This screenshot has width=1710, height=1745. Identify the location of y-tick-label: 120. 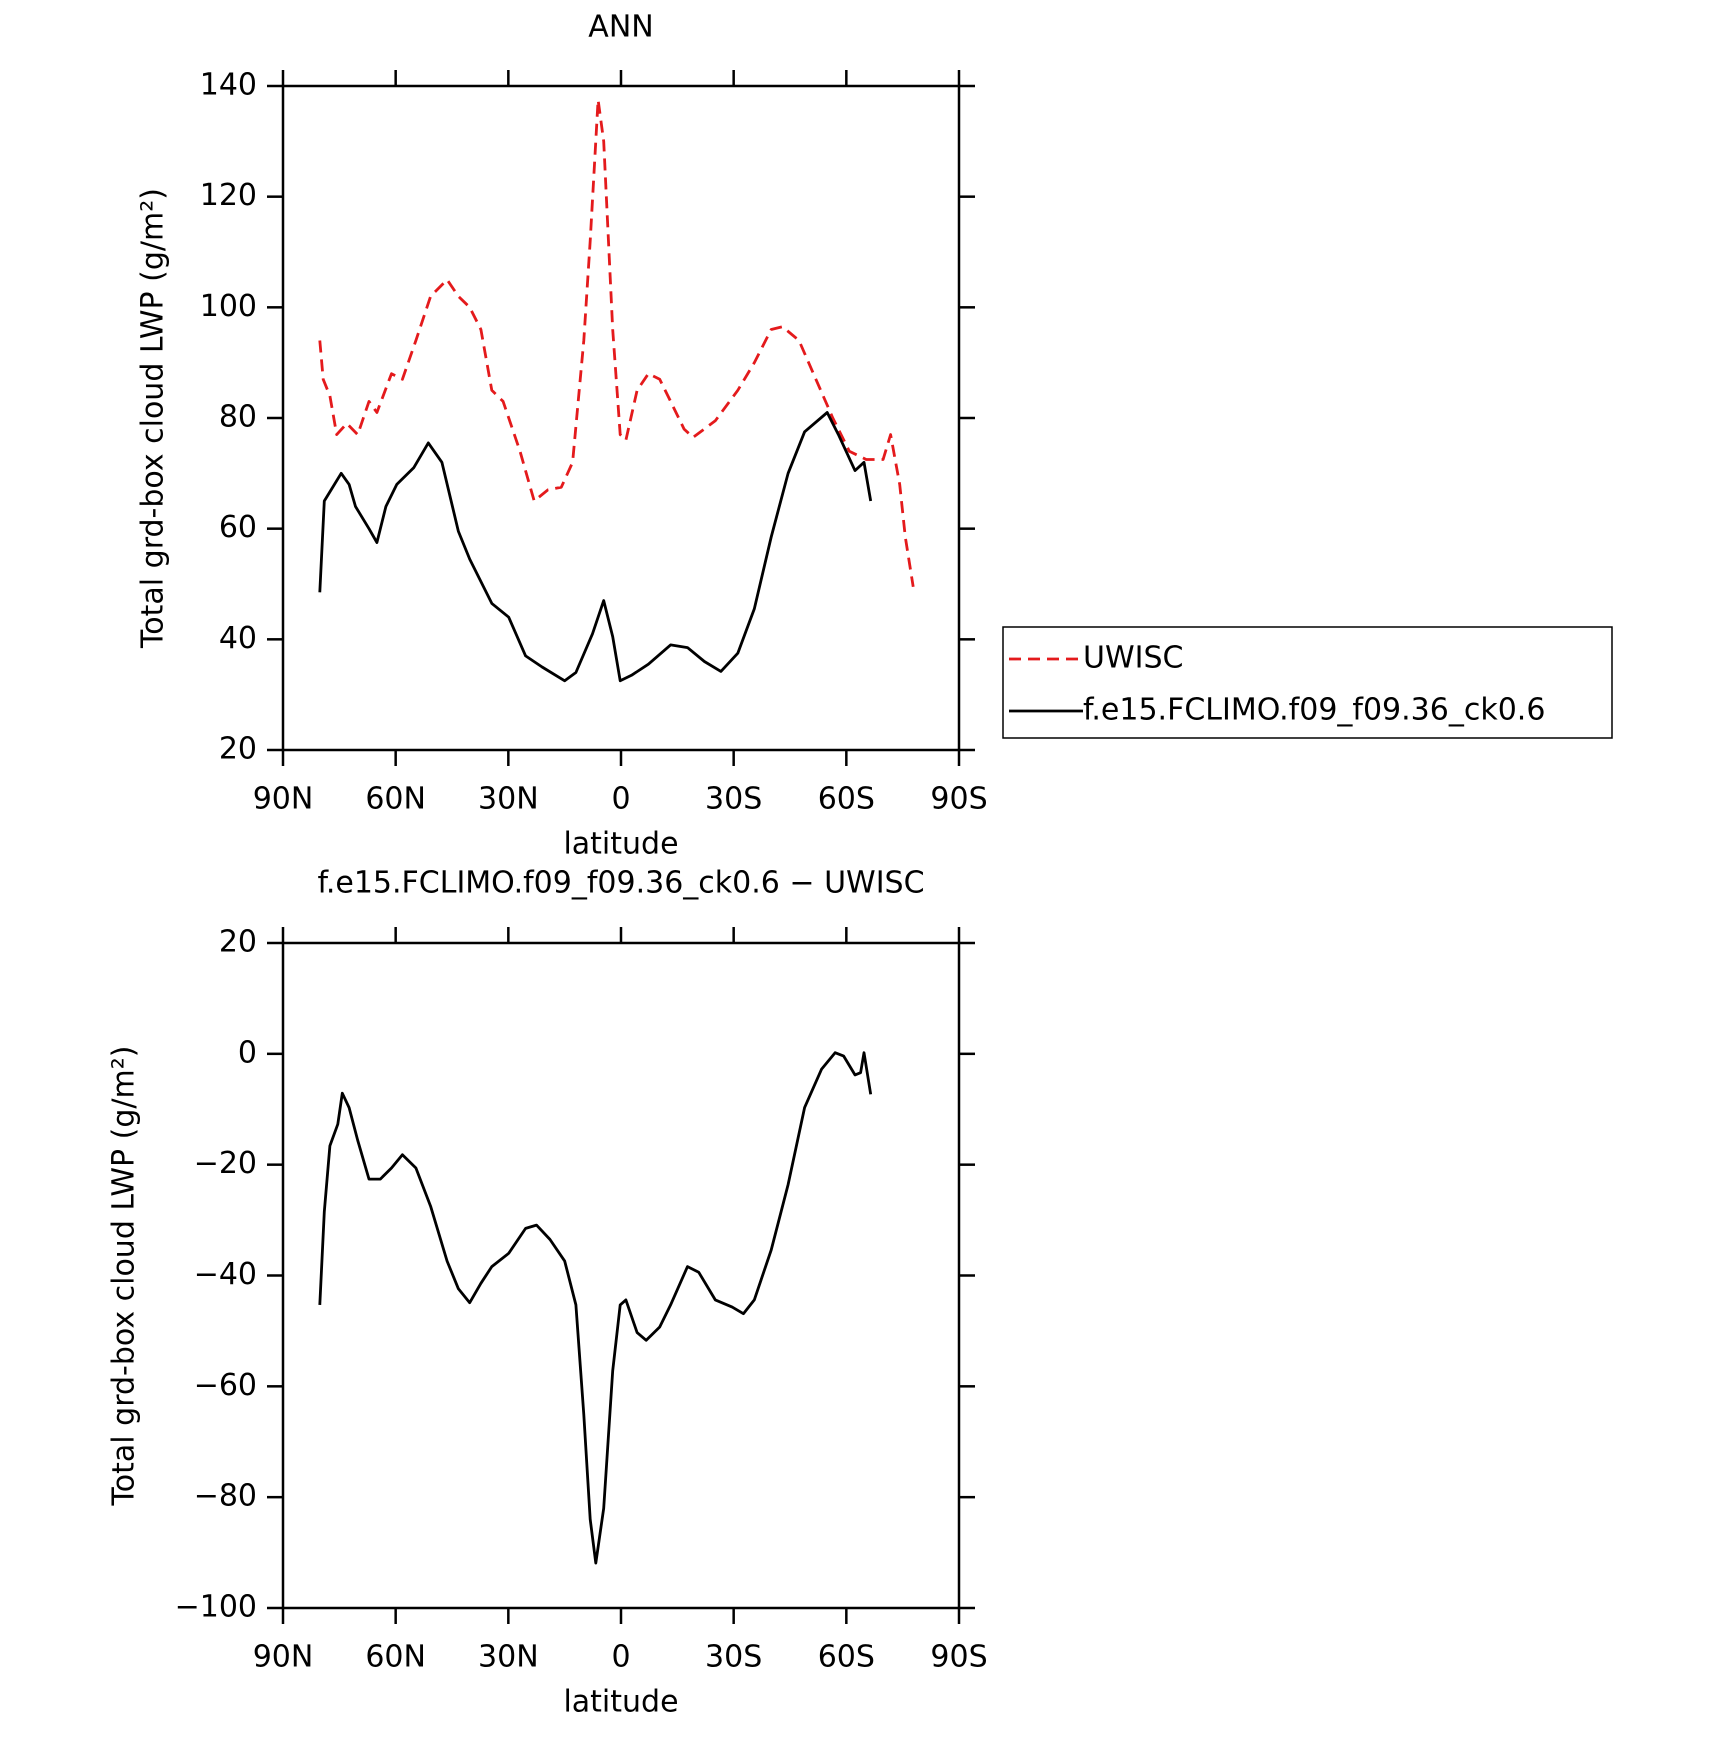
(228, 195).